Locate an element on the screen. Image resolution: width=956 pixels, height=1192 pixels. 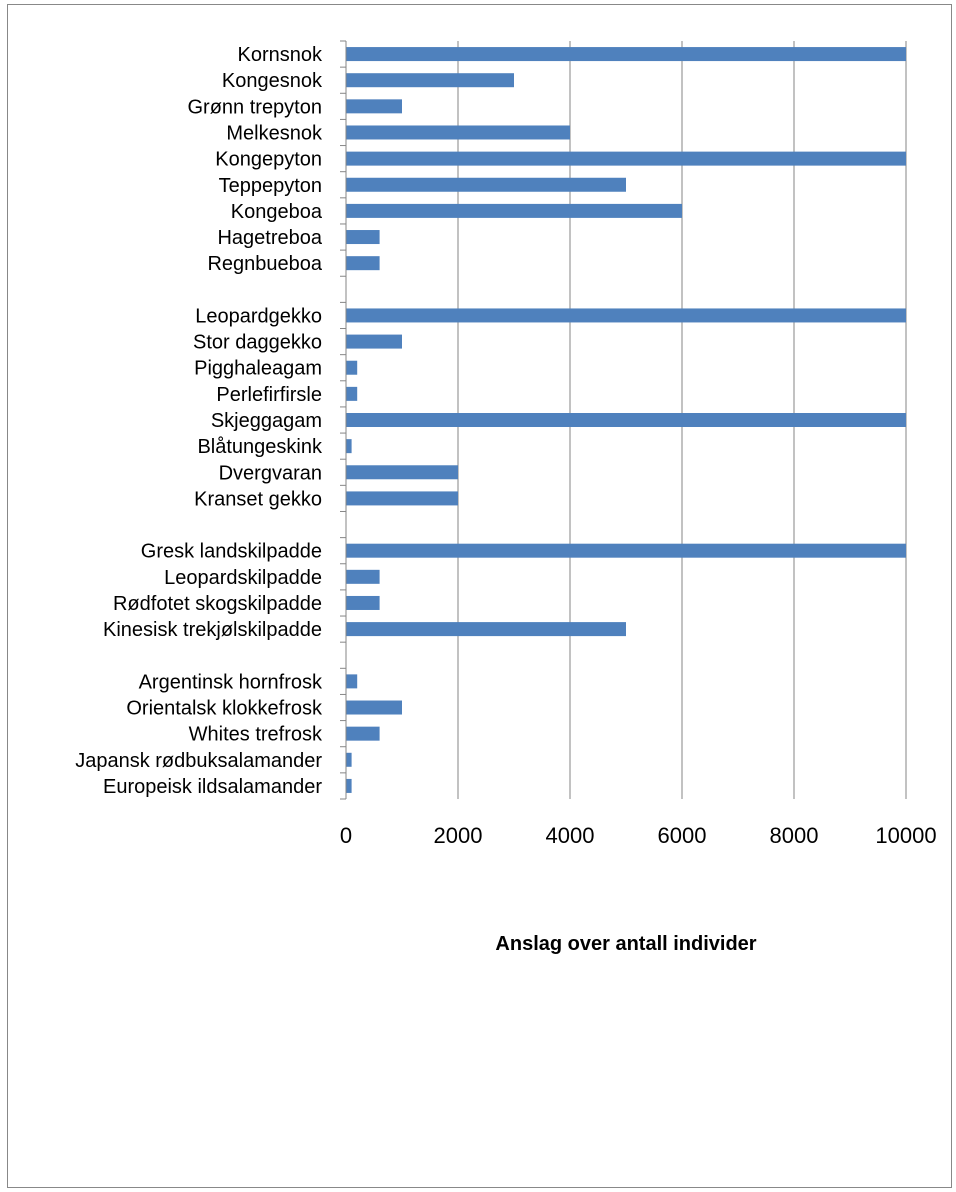
x-tick-label: 10000 is located at coordinates (905, 835).